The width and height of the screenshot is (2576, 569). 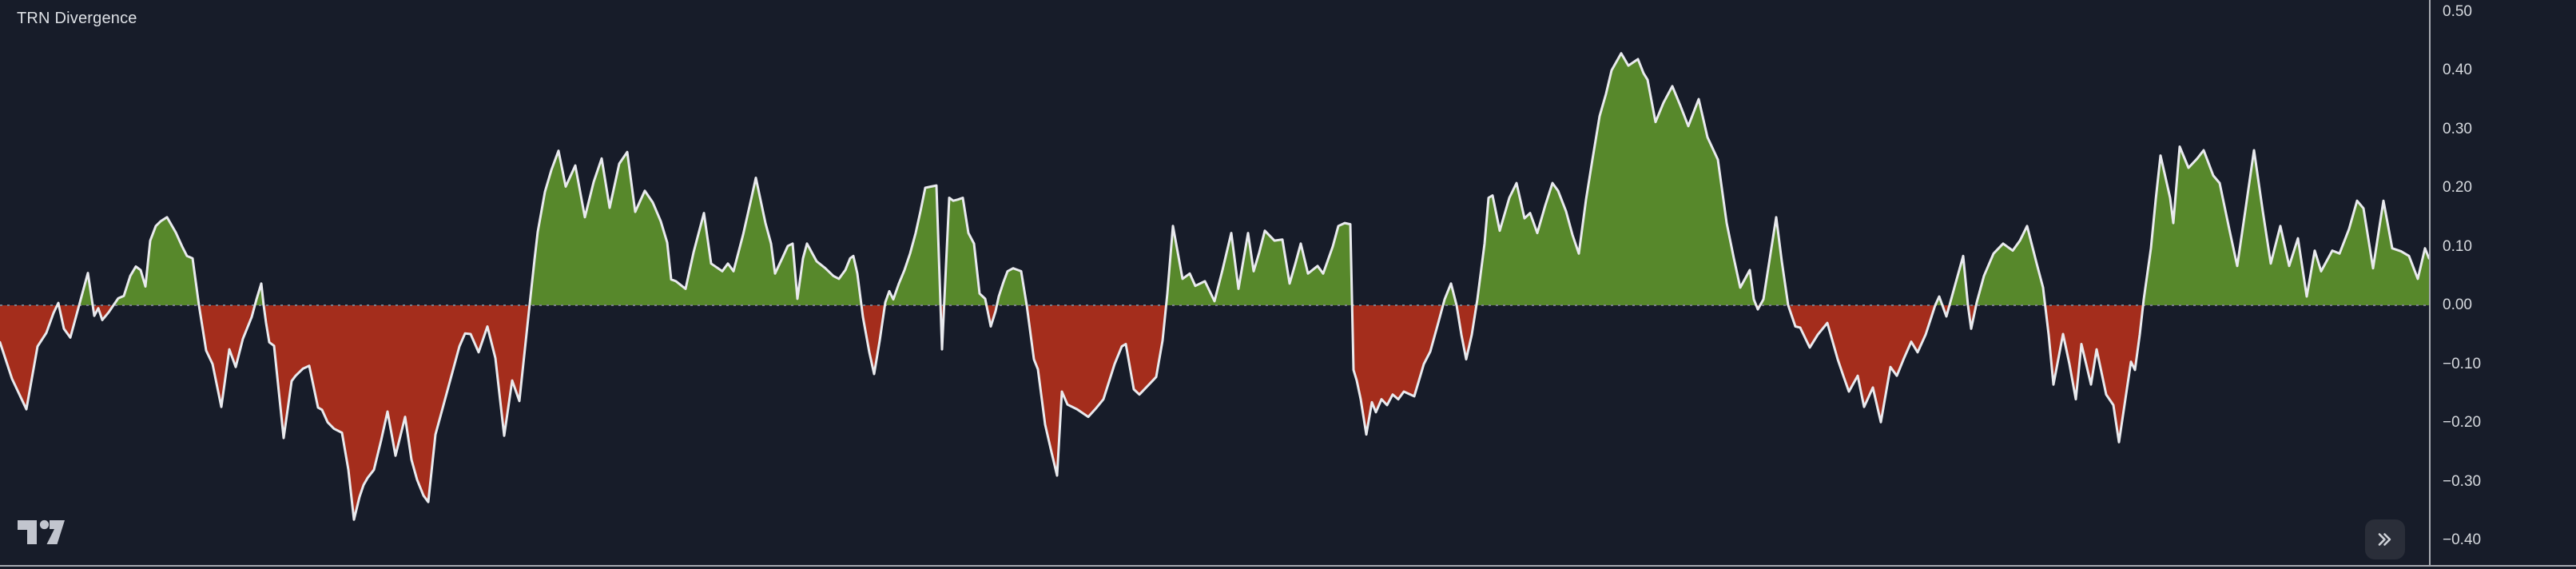 I want to click on y-axis-label: 0.30, so click(x=2457, y=128).